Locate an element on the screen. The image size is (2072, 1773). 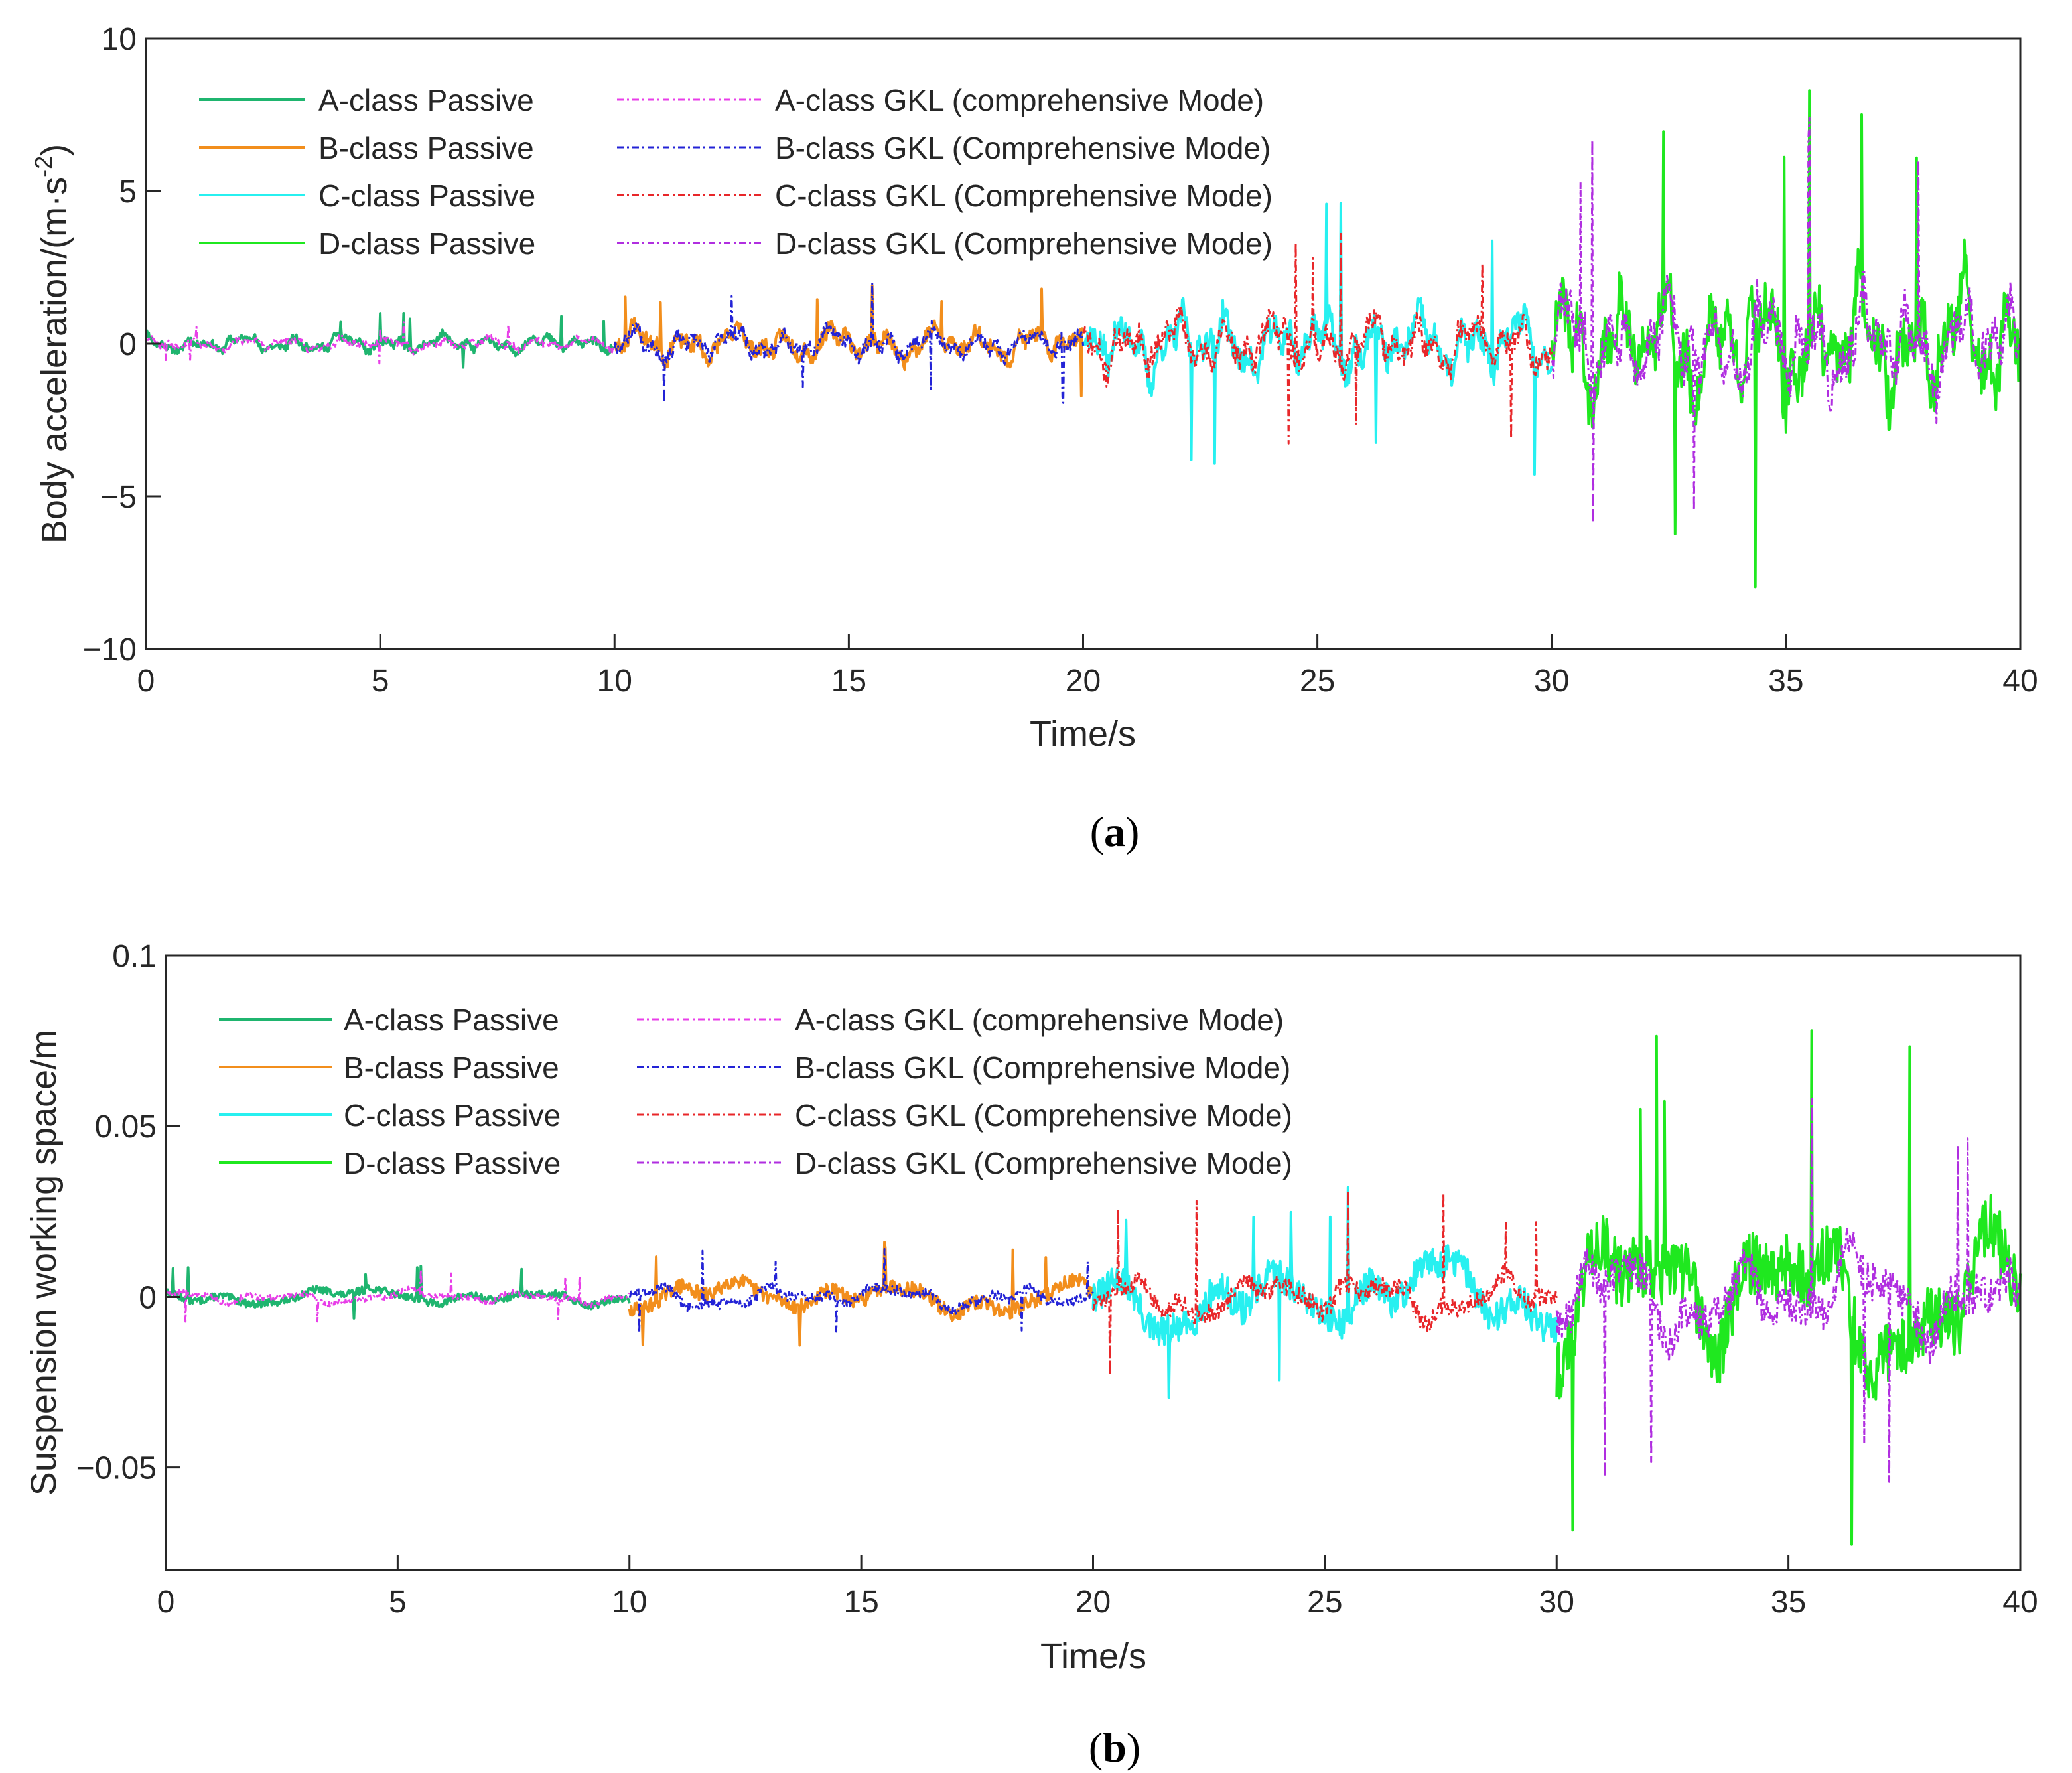
panel-a-y-ticks: −10 −5 0 5 10 is located at coordinates (122, 345).